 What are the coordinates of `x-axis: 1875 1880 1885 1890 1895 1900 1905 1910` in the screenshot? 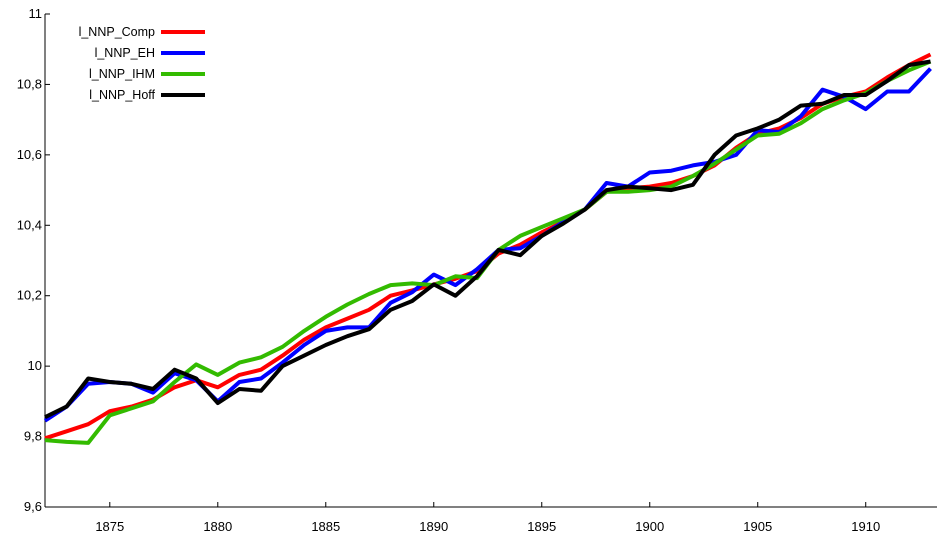 It's located at (491, 518).